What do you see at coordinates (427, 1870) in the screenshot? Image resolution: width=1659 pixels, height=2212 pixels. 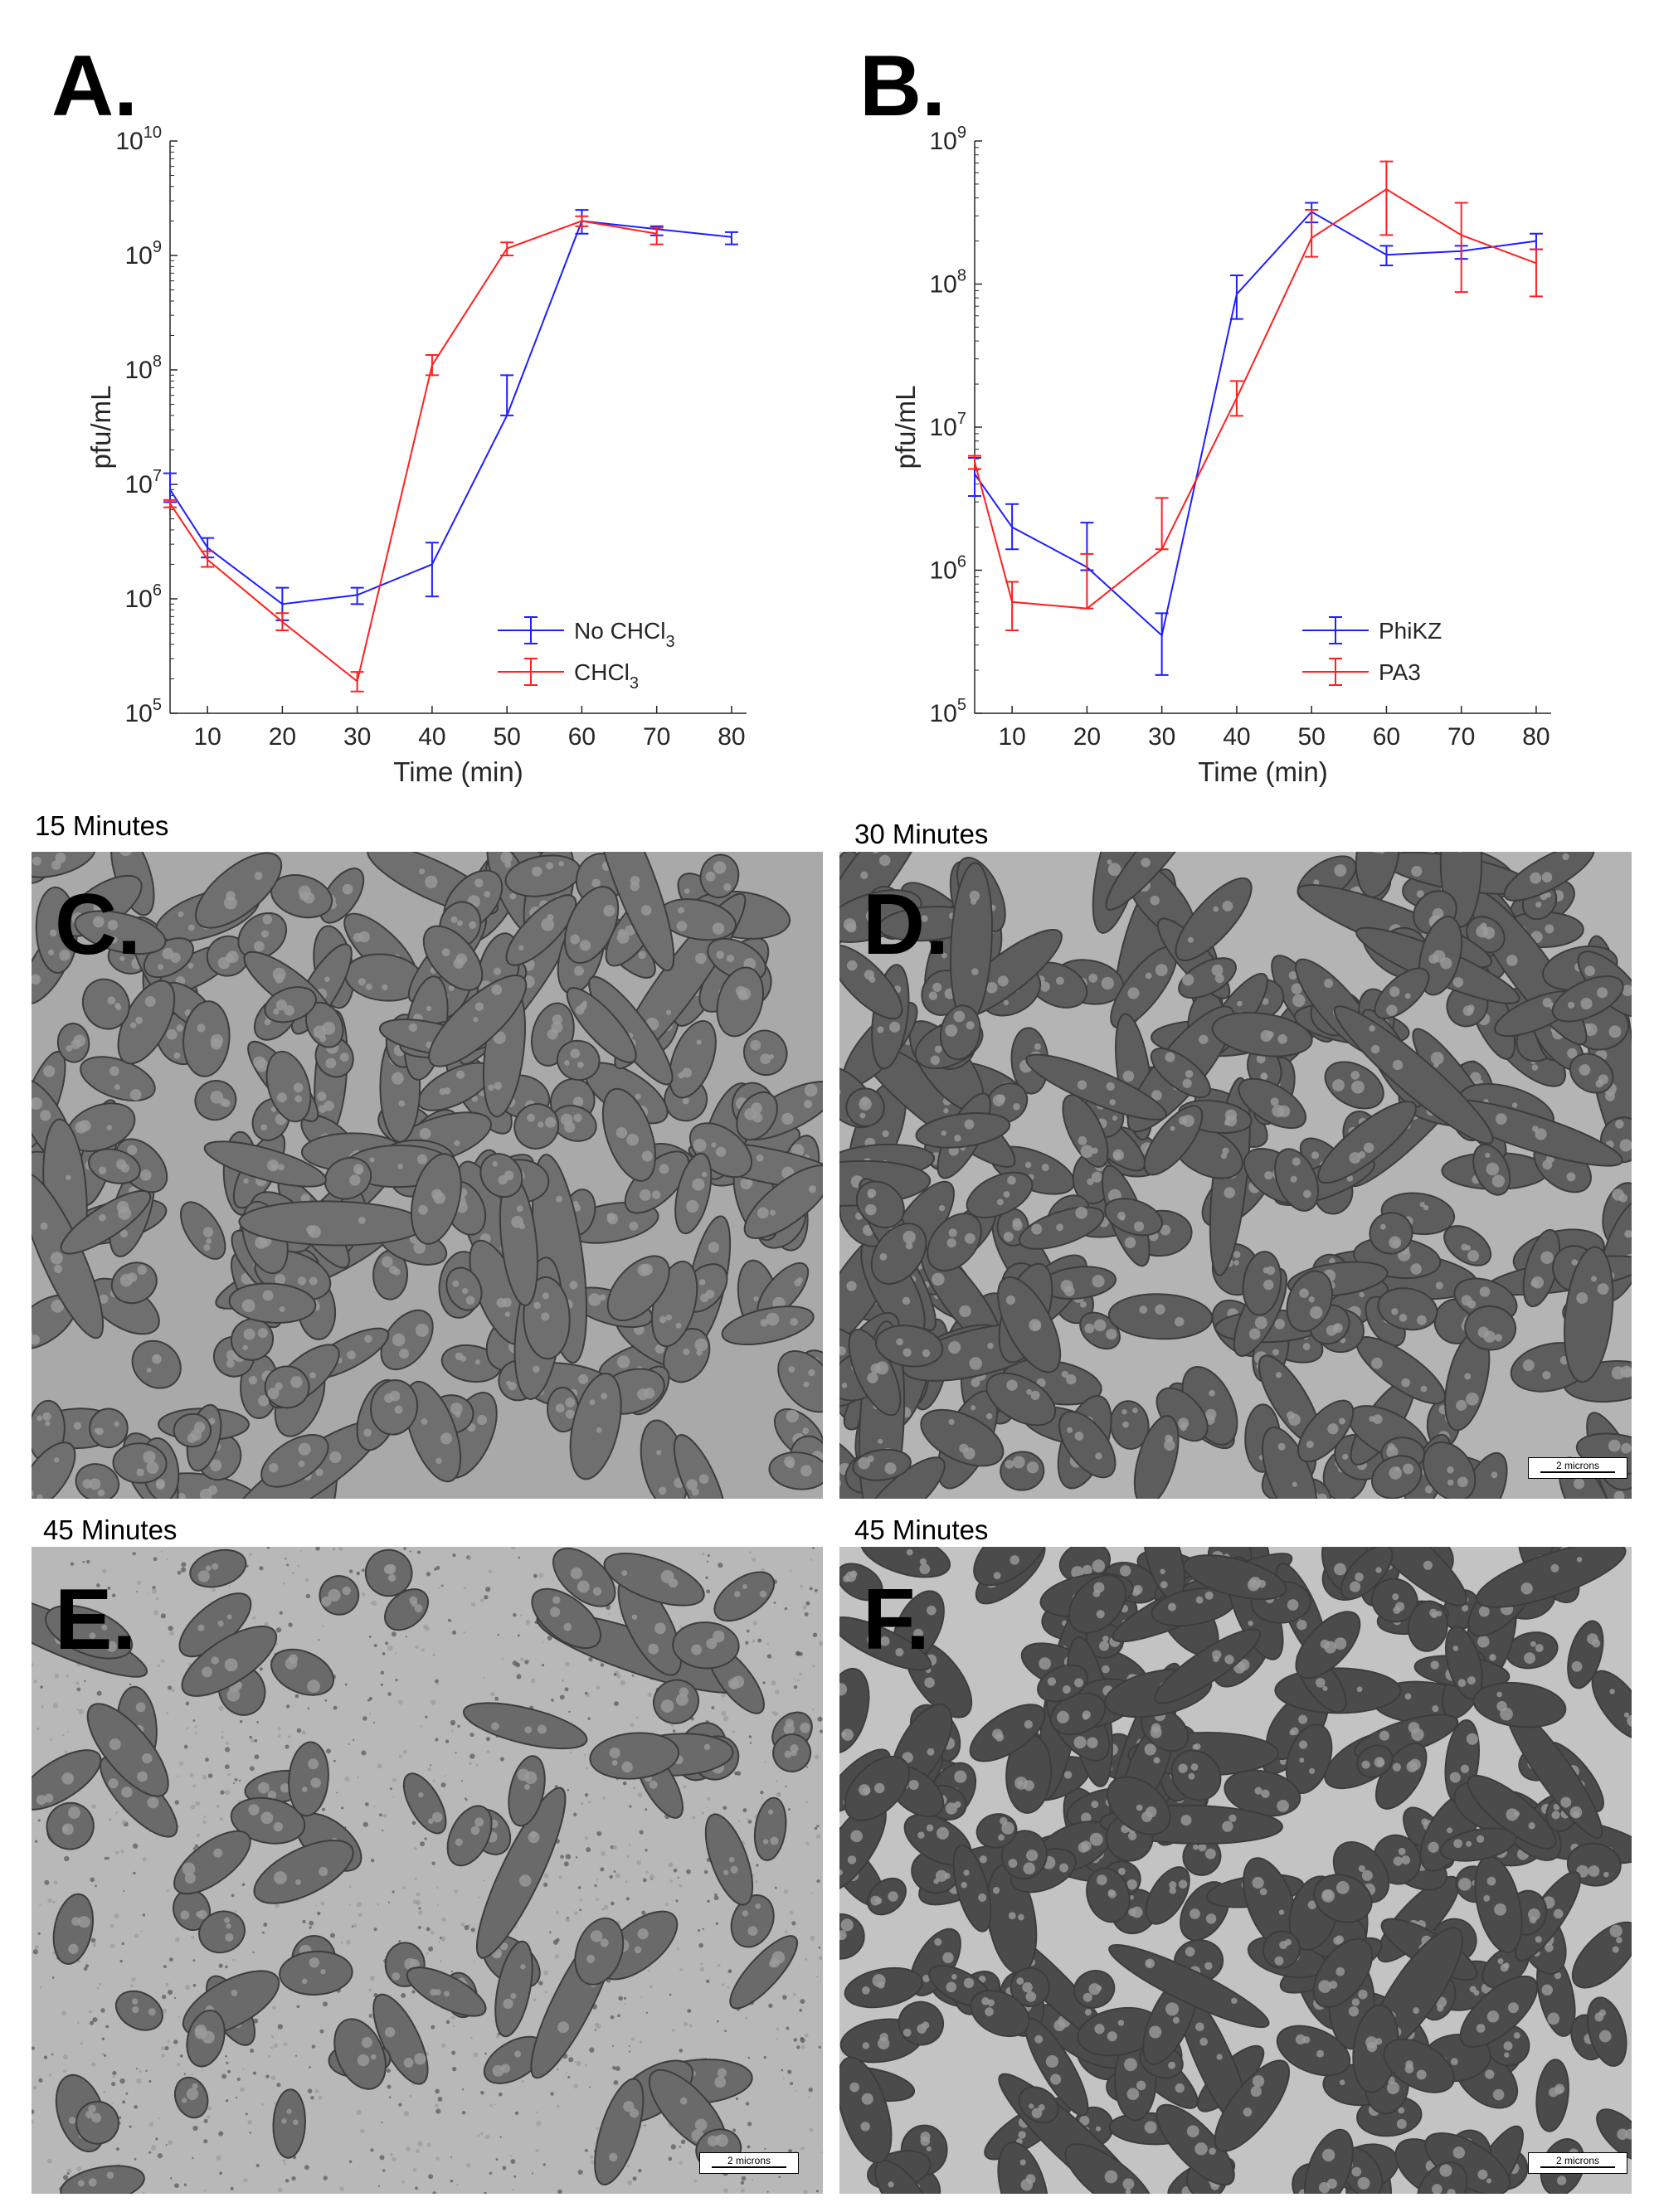 I see `micrograph-e: E. 2 microns` at bounding box center [427, 1870].